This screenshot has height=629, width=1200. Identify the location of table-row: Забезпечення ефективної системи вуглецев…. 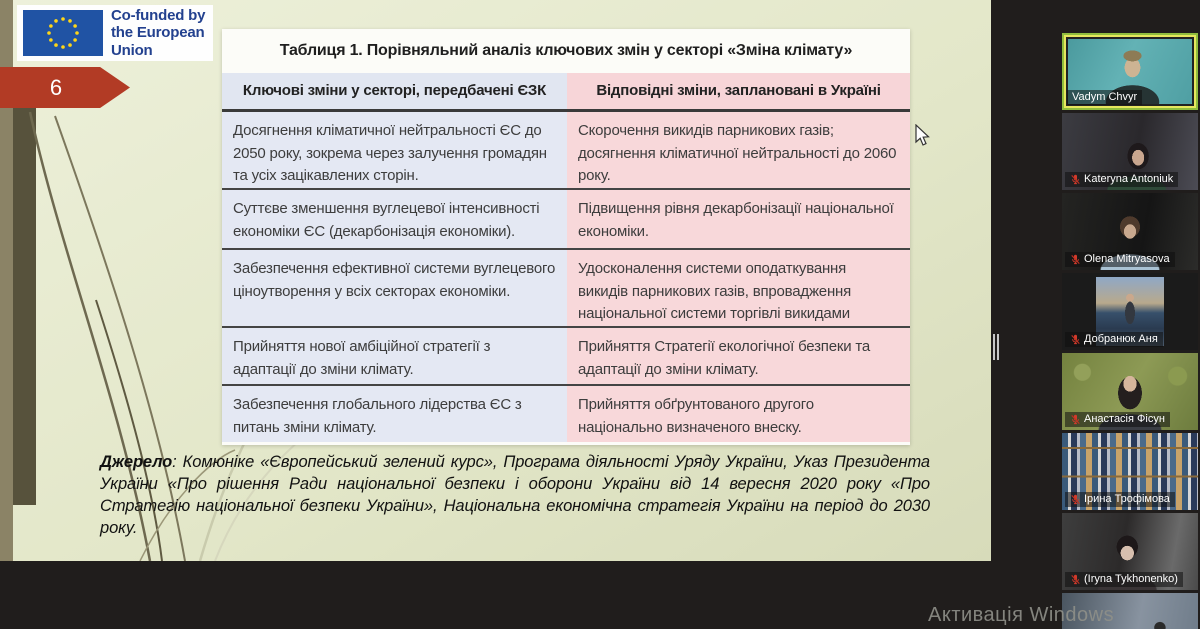
(566, 296).